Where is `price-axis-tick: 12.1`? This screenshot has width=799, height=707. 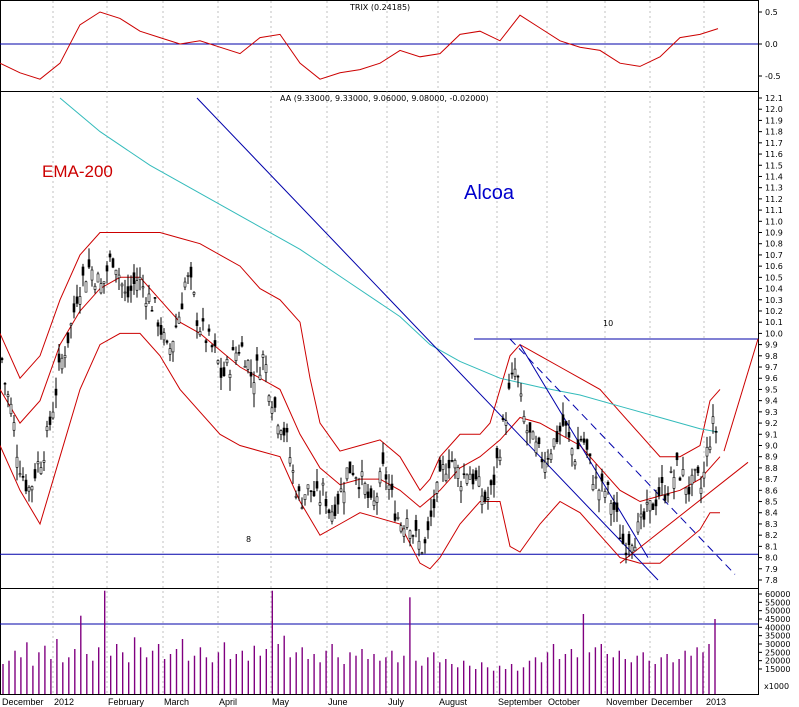 price-axis-tick: 12.1 is located at coordinates (774, 98).